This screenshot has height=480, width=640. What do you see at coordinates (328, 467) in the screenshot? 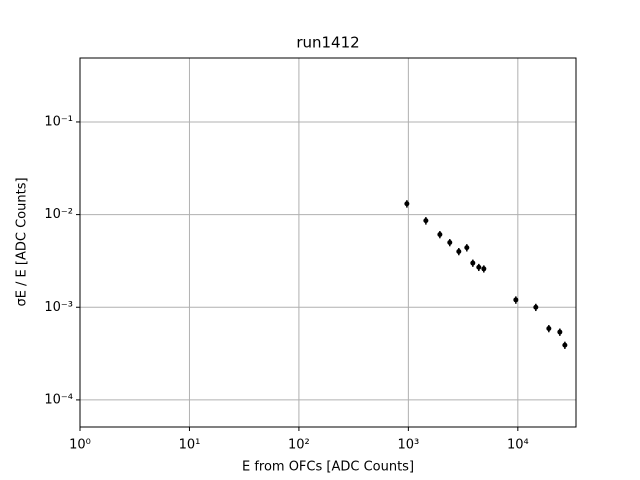
I see `x-axis-label: E from OFCs [ADC Counts]` at bounding box center [328, 467].